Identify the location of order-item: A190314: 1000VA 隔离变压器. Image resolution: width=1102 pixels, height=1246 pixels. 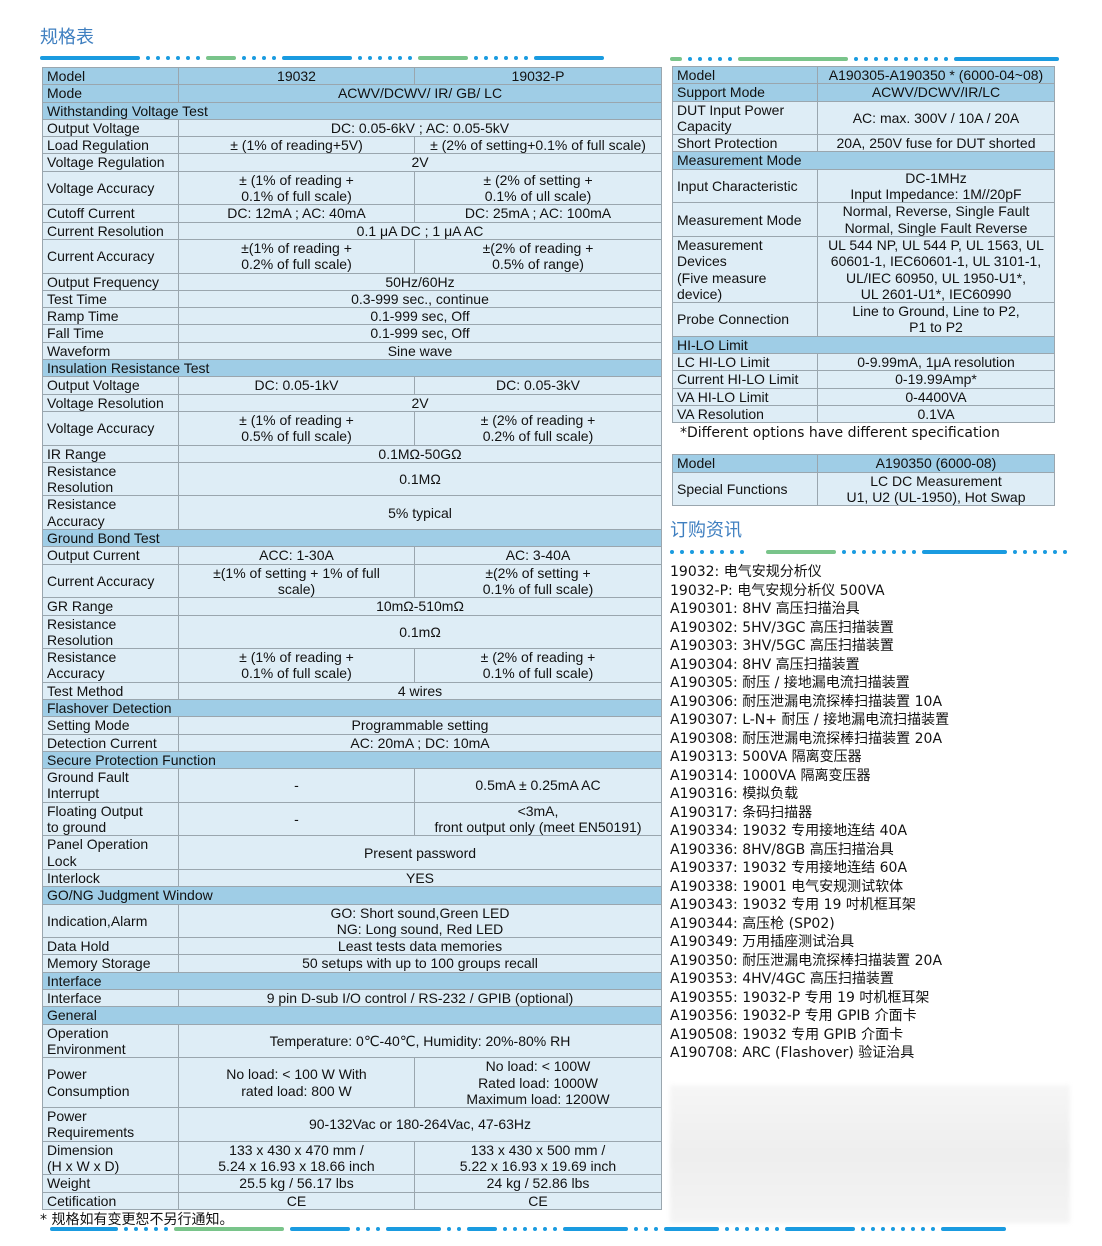
(770, 775).